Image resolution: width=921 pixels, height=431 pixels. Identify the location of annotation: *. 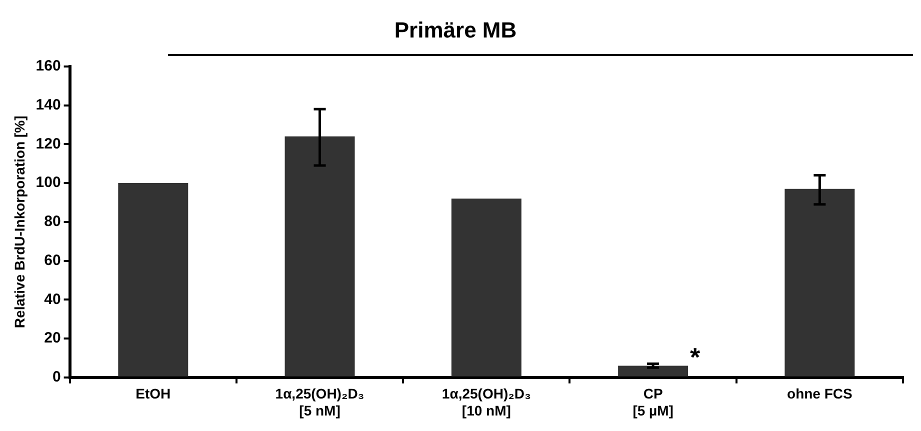
(696, 357).